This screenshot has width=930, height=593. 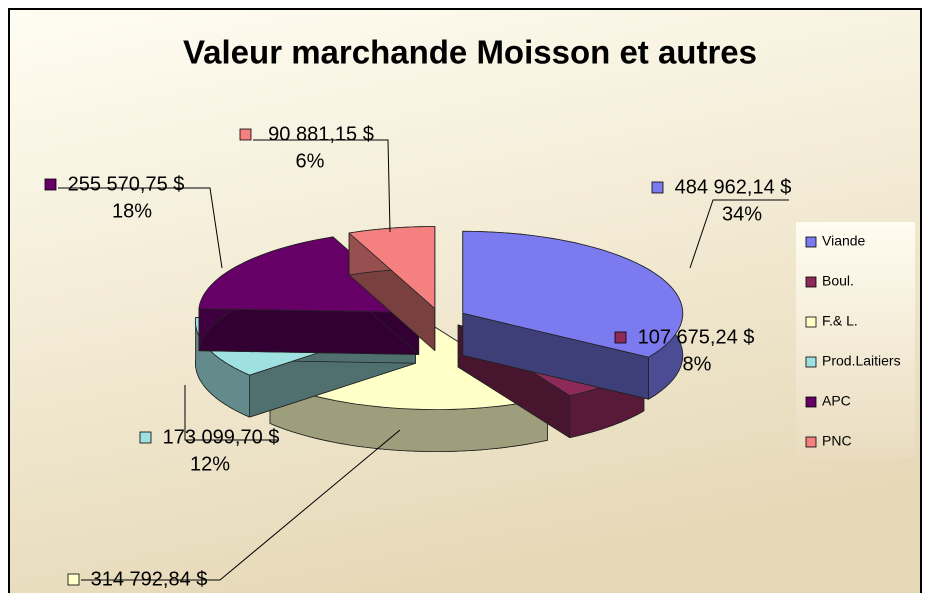 I want to click on percent-label: 8%, so click(x=697, y=364).